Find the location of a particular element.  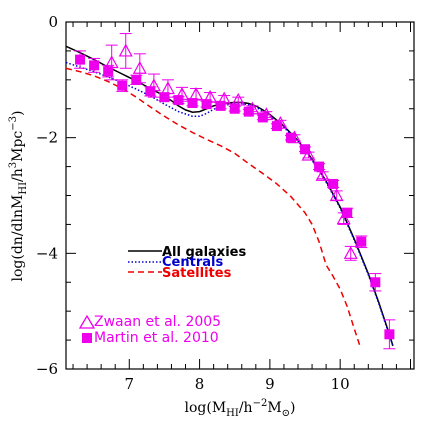

x-tick-label: 8 is located at coordinates (200, 384).